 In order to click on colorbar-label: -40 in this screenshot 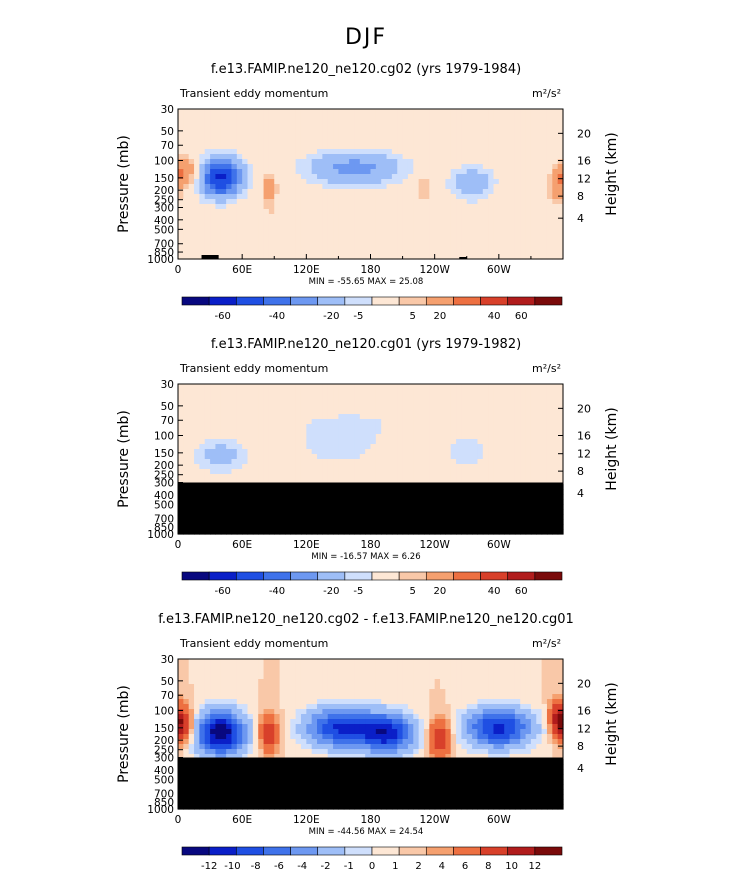, I will do `click(277, 316)`.